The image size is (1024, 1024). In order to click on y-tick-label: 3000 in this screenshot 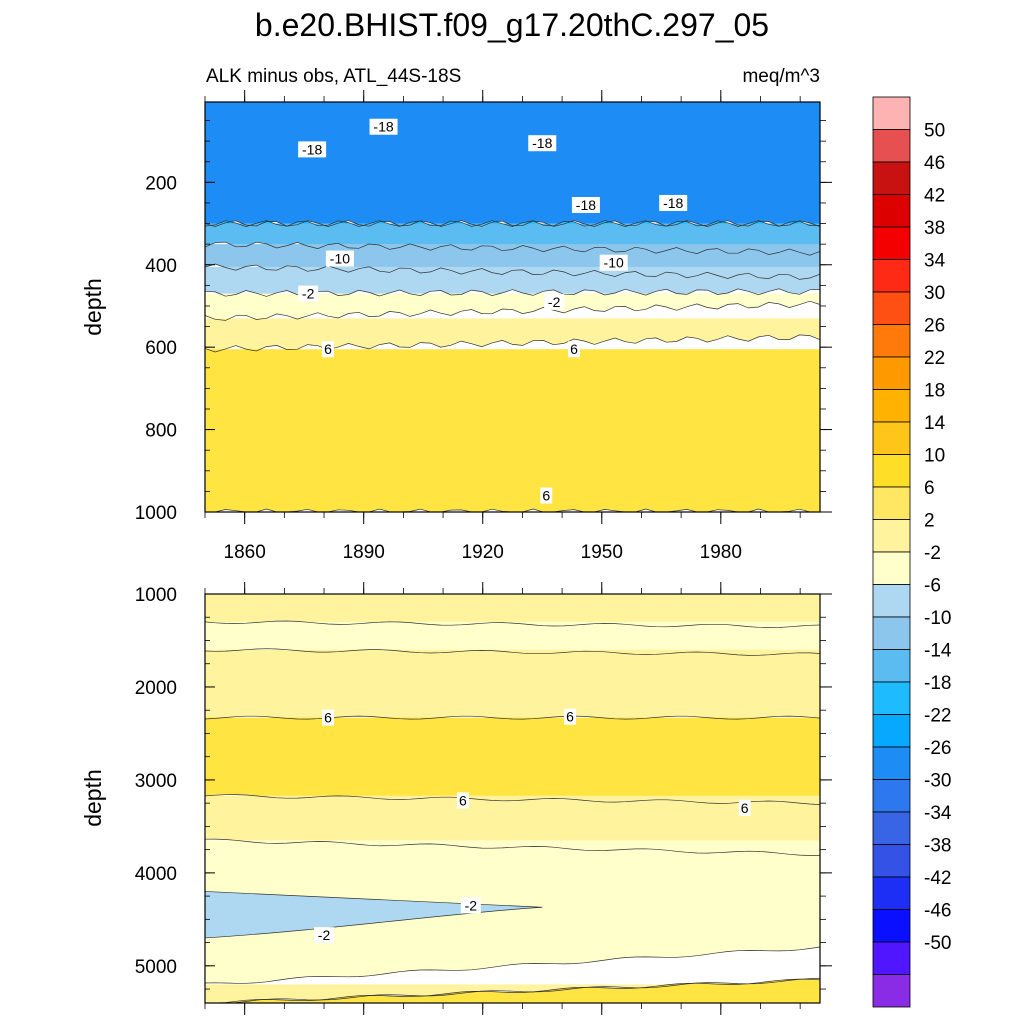, I will do `click(156, 781)`.